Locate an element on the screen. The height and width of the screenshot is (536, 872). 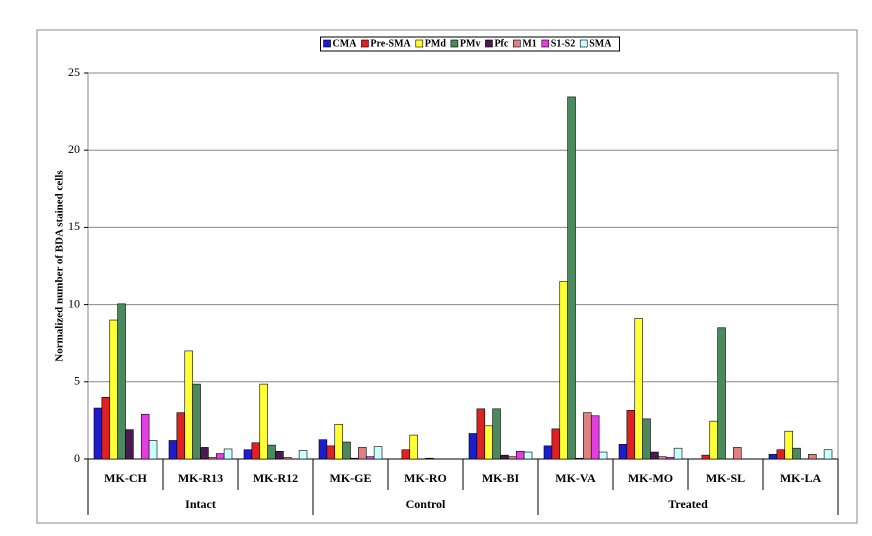
y-tick-label: 25 is located at coordinates (74, 72).